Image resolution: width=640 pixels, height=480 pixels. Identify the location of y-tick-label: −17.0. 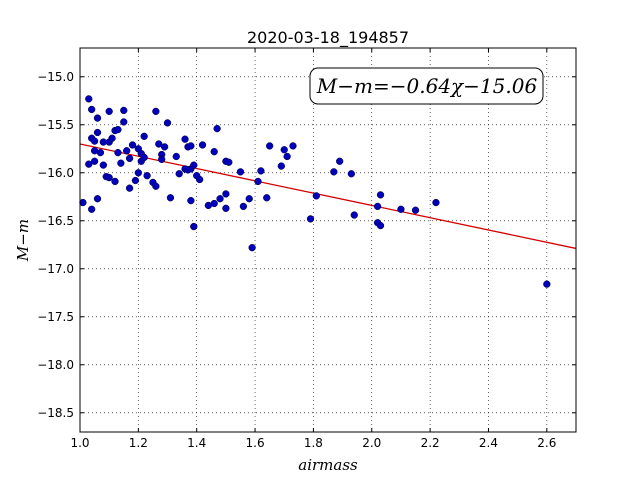
(55, 269).